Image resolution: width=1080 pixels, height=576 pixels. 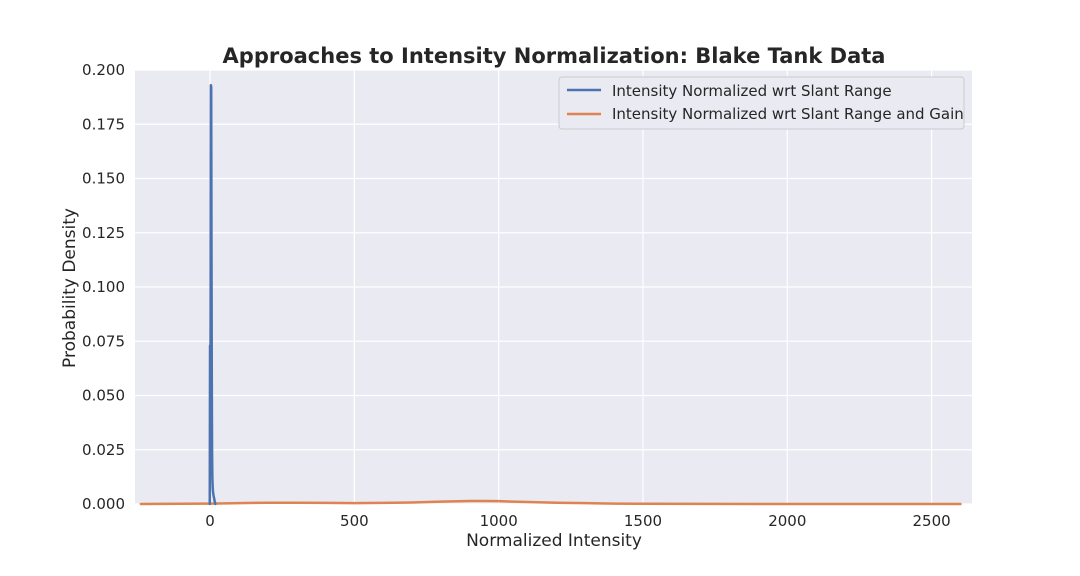 I want to click on y-tick-label: 0.175, so click(x=103, y=124).